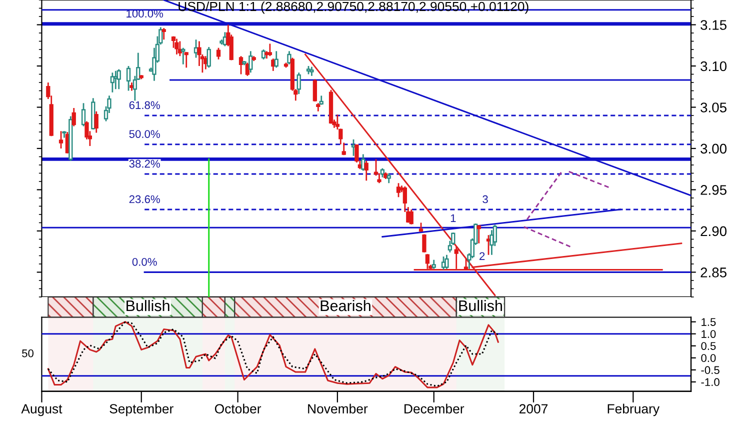 The width and height of the screenshot is (732, 423). What do you see at coordinates (142, 410) in the screenshot?
I see `x-tick-label: September` at bounding box center [142, 410].